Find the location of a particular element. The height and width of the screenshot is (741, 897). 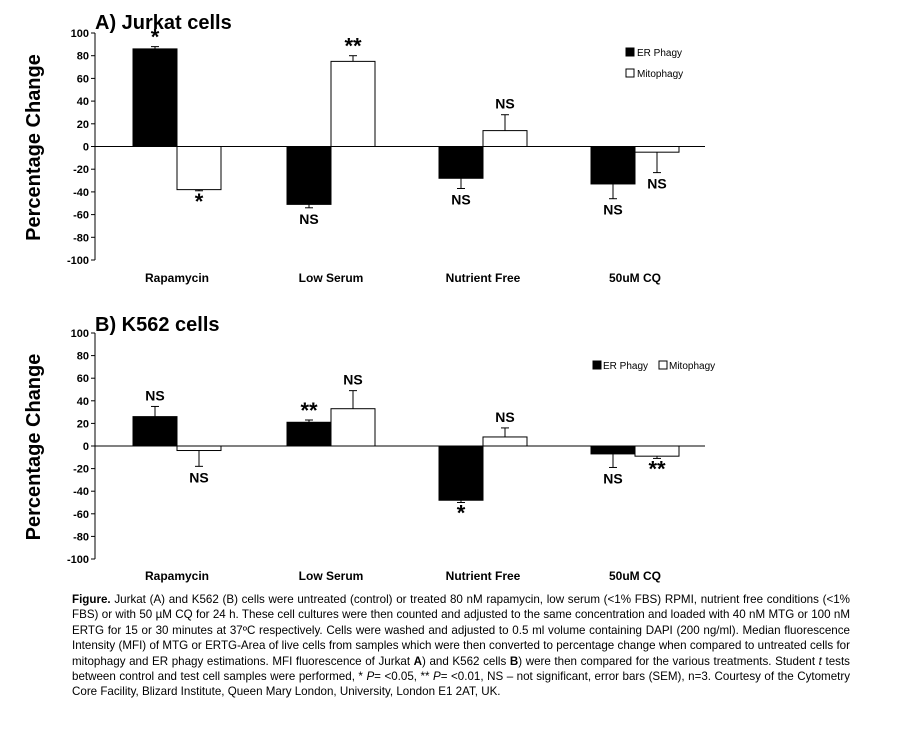

caption-label: Figure. is located at coordinates (91, 599).